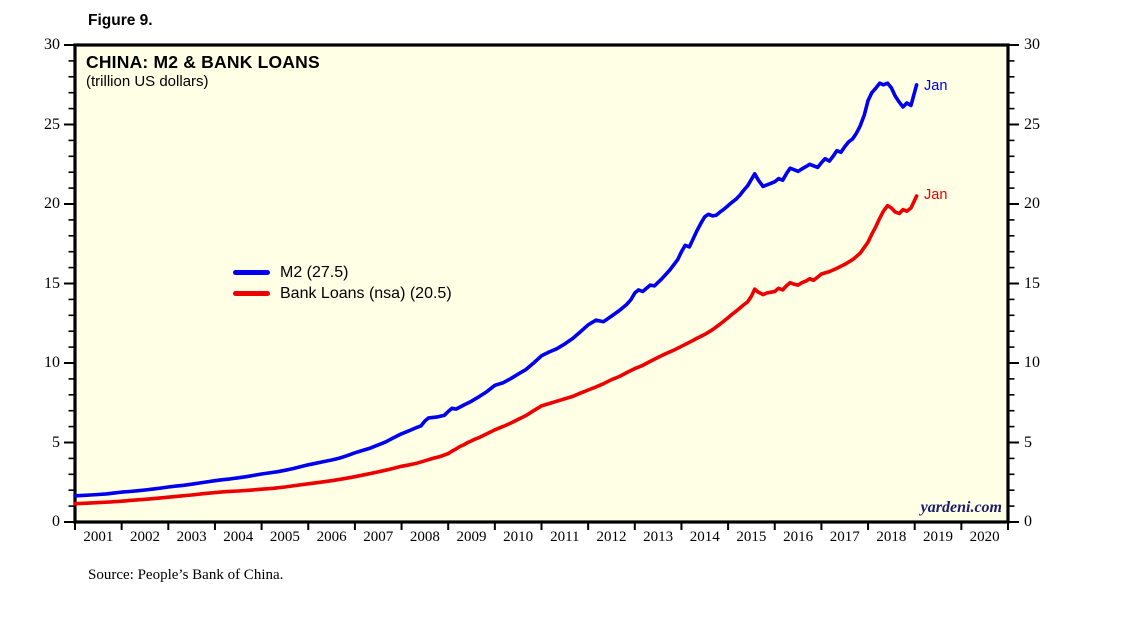 Image resolution: width=1138 pixels, height=621 pixels. Describe the element at coordinates (366, 293) in the screenshot. I see `legend-label-bank-loans: Bank Loans (nsa) (20.5)` at that location.